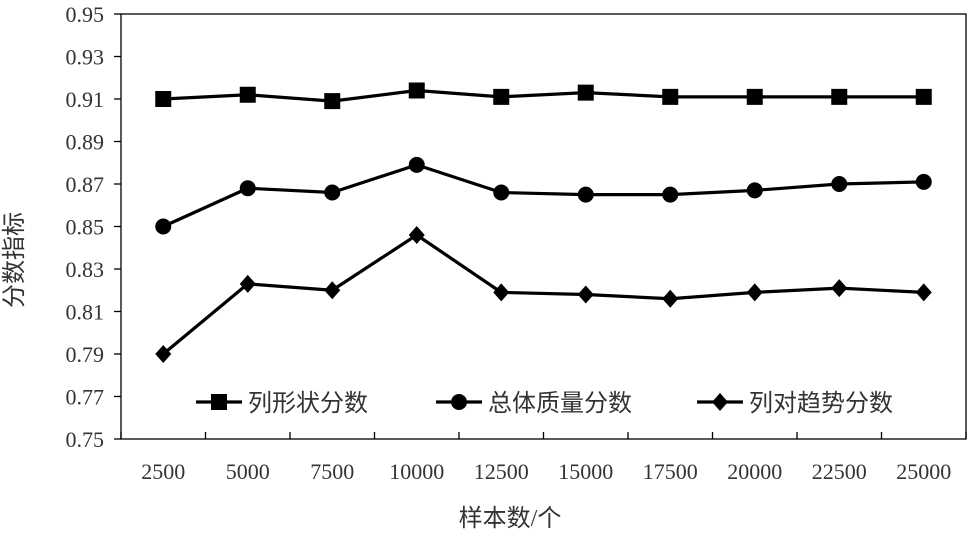 This screenshot has width=969, height=535. Describe the element at coordinates (459, 402) in the screenshot. I see `legend-marker-circle` at that location.